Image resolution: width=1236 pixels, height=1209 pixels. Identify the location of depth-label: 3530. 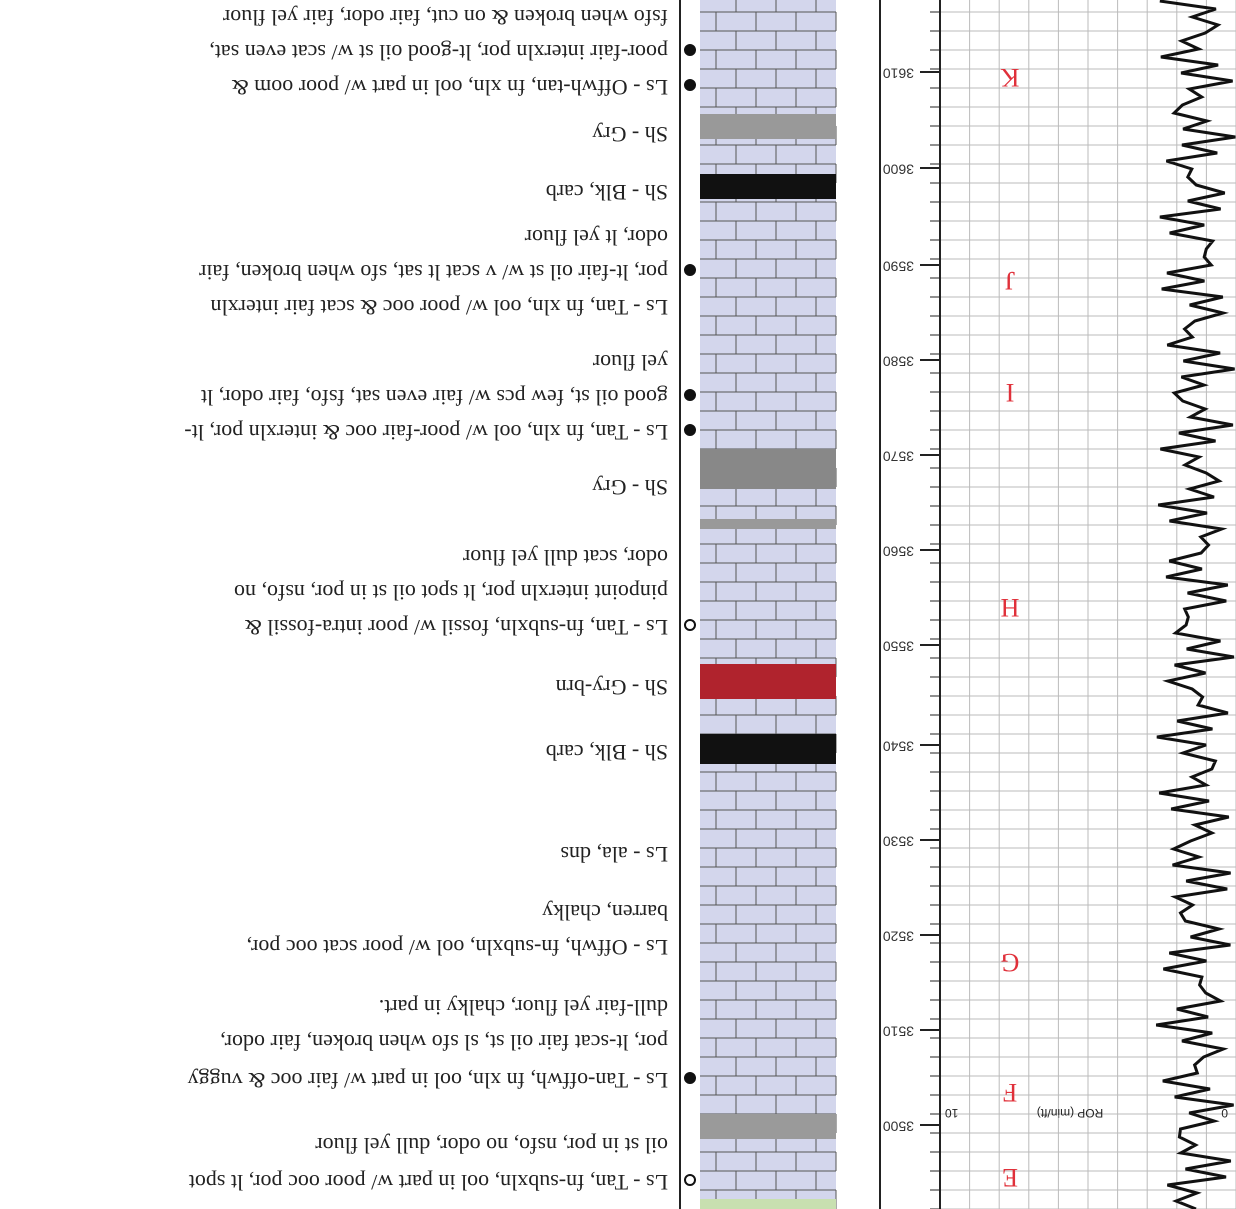
(898, 841).